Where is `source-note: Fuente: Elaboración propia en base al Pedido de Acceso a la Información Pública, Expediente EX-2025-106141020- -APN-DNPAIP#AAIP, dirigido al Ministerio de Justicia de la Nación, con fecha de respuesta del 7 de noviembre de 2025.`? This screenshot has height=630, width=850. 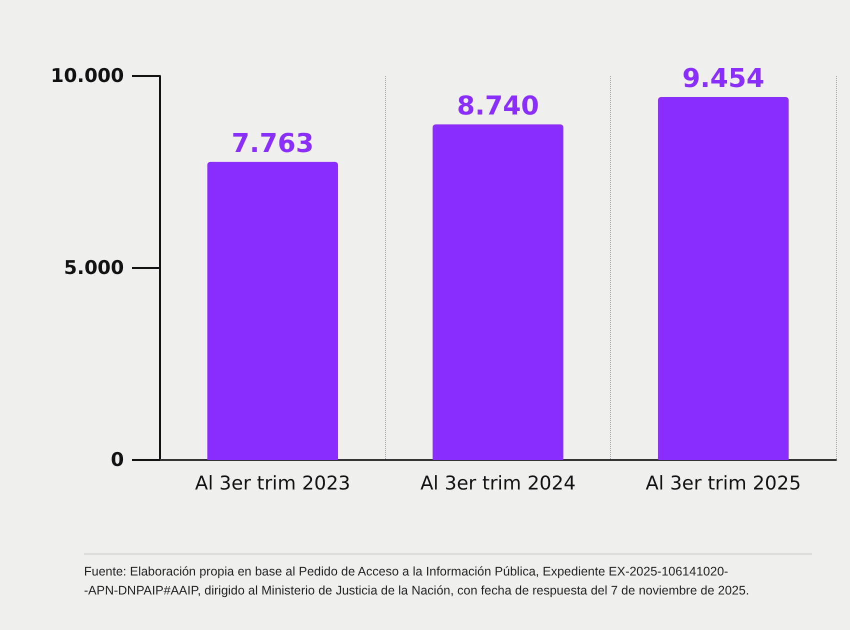 source-note: Fuente: Elaboración propia en base al Pedido de Acceso a la Información Pública, Expediente EX-2025-106141020- -APN-DNPAIP#AAIP, dirigido al Ministerio de Justicia de la Nación, con fecha de respuesta del 7 de noviembre de 2025. is located at coordinates (417, 581).